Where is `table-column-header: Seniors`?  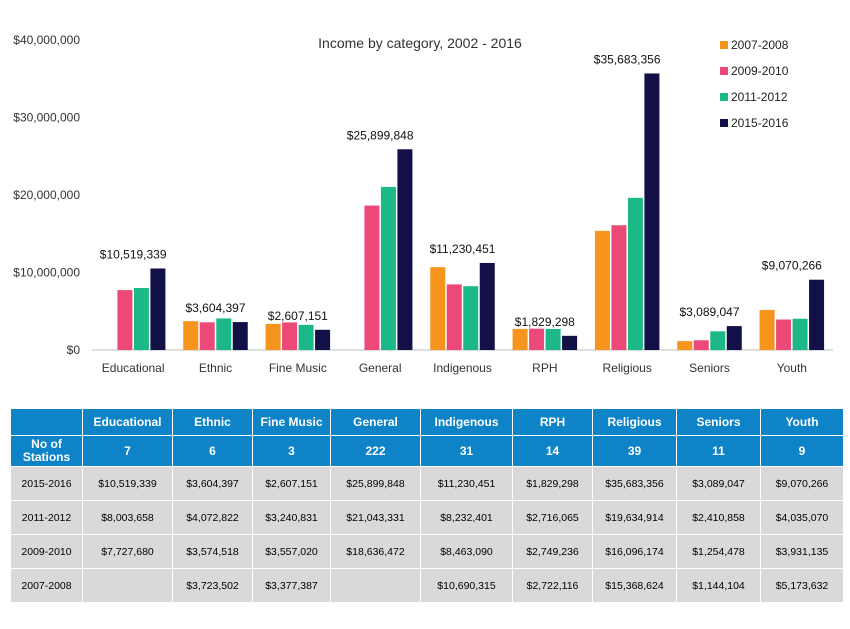
table-column-header: Seniors is located at coordinates (718, 422).